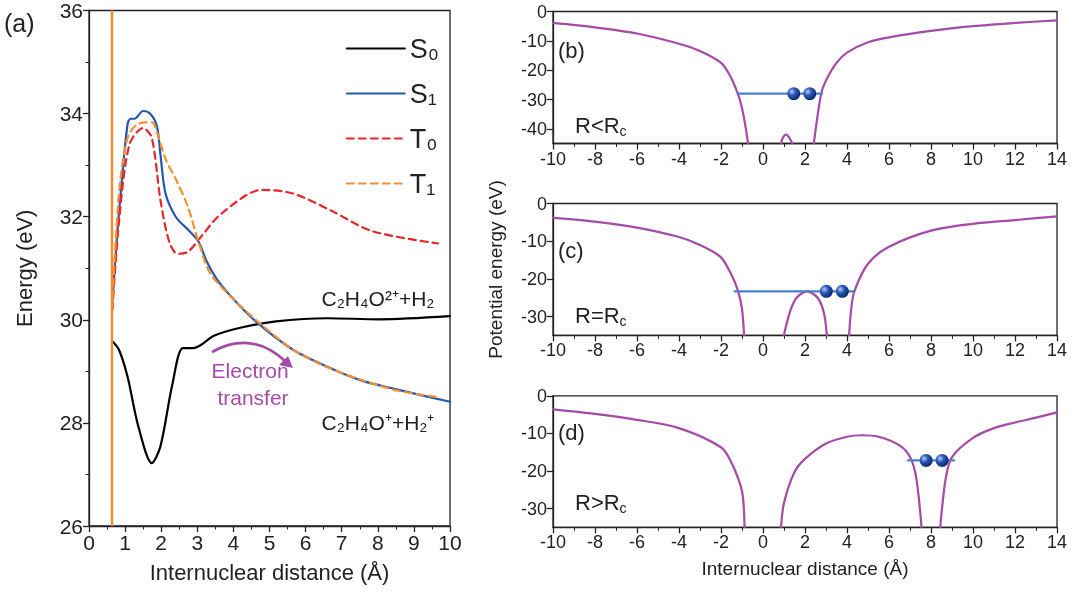 Image resolution: width=1081 pixels, height=608 pixels. What do you see at coordinates (495, 269) in the screenshot?
I see `y-axis-title: Potential energy (eV)` at bounding box center [495, 269].